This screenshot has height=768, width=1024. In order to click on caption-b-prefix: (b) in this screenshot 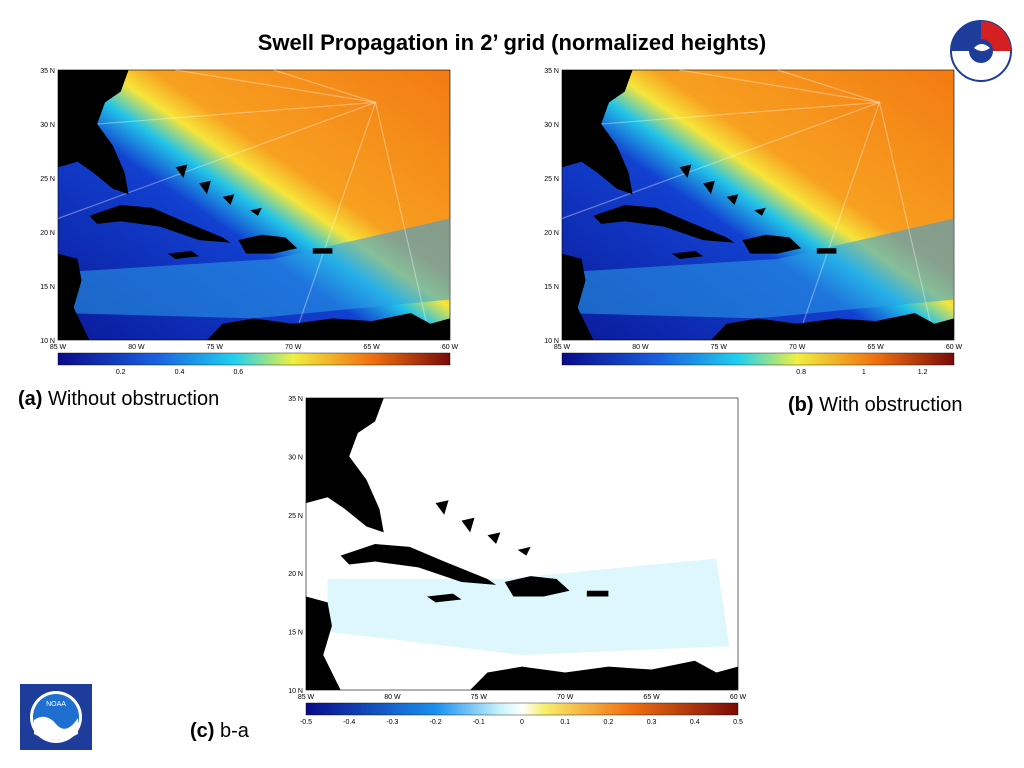, I will do `click(801, 405)`.